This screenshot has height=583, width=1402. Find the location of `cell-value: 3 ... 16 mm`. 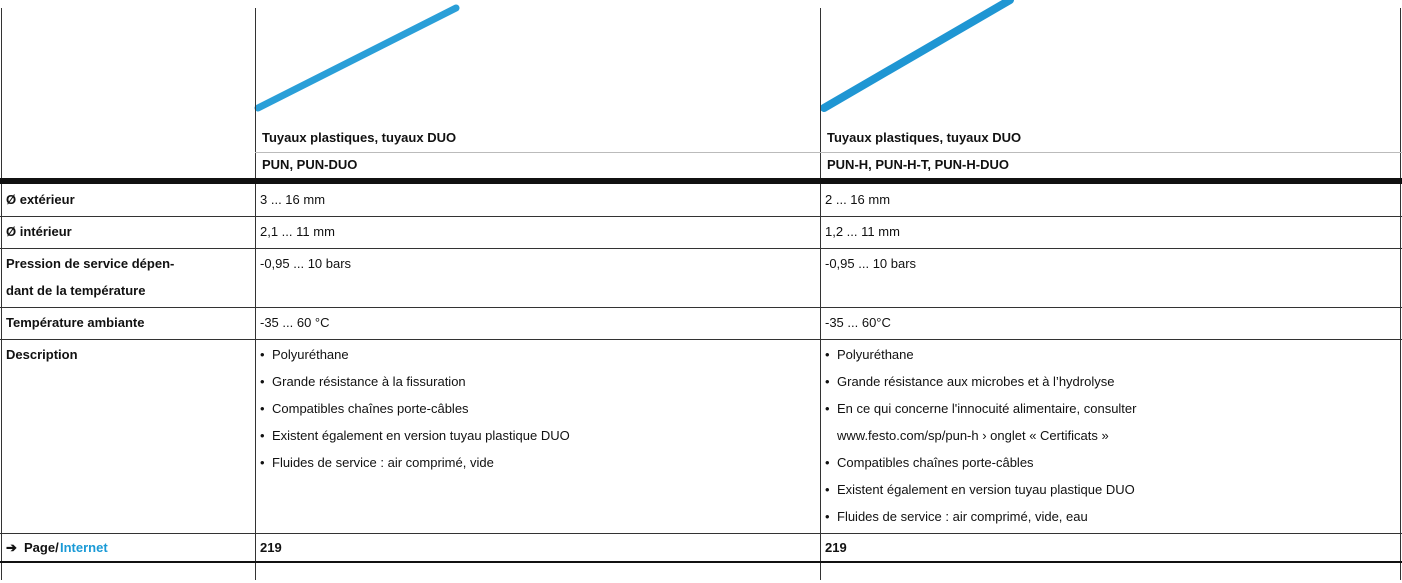

cell-value: 3 ... 16 mm is located at coordinates (293, 199).